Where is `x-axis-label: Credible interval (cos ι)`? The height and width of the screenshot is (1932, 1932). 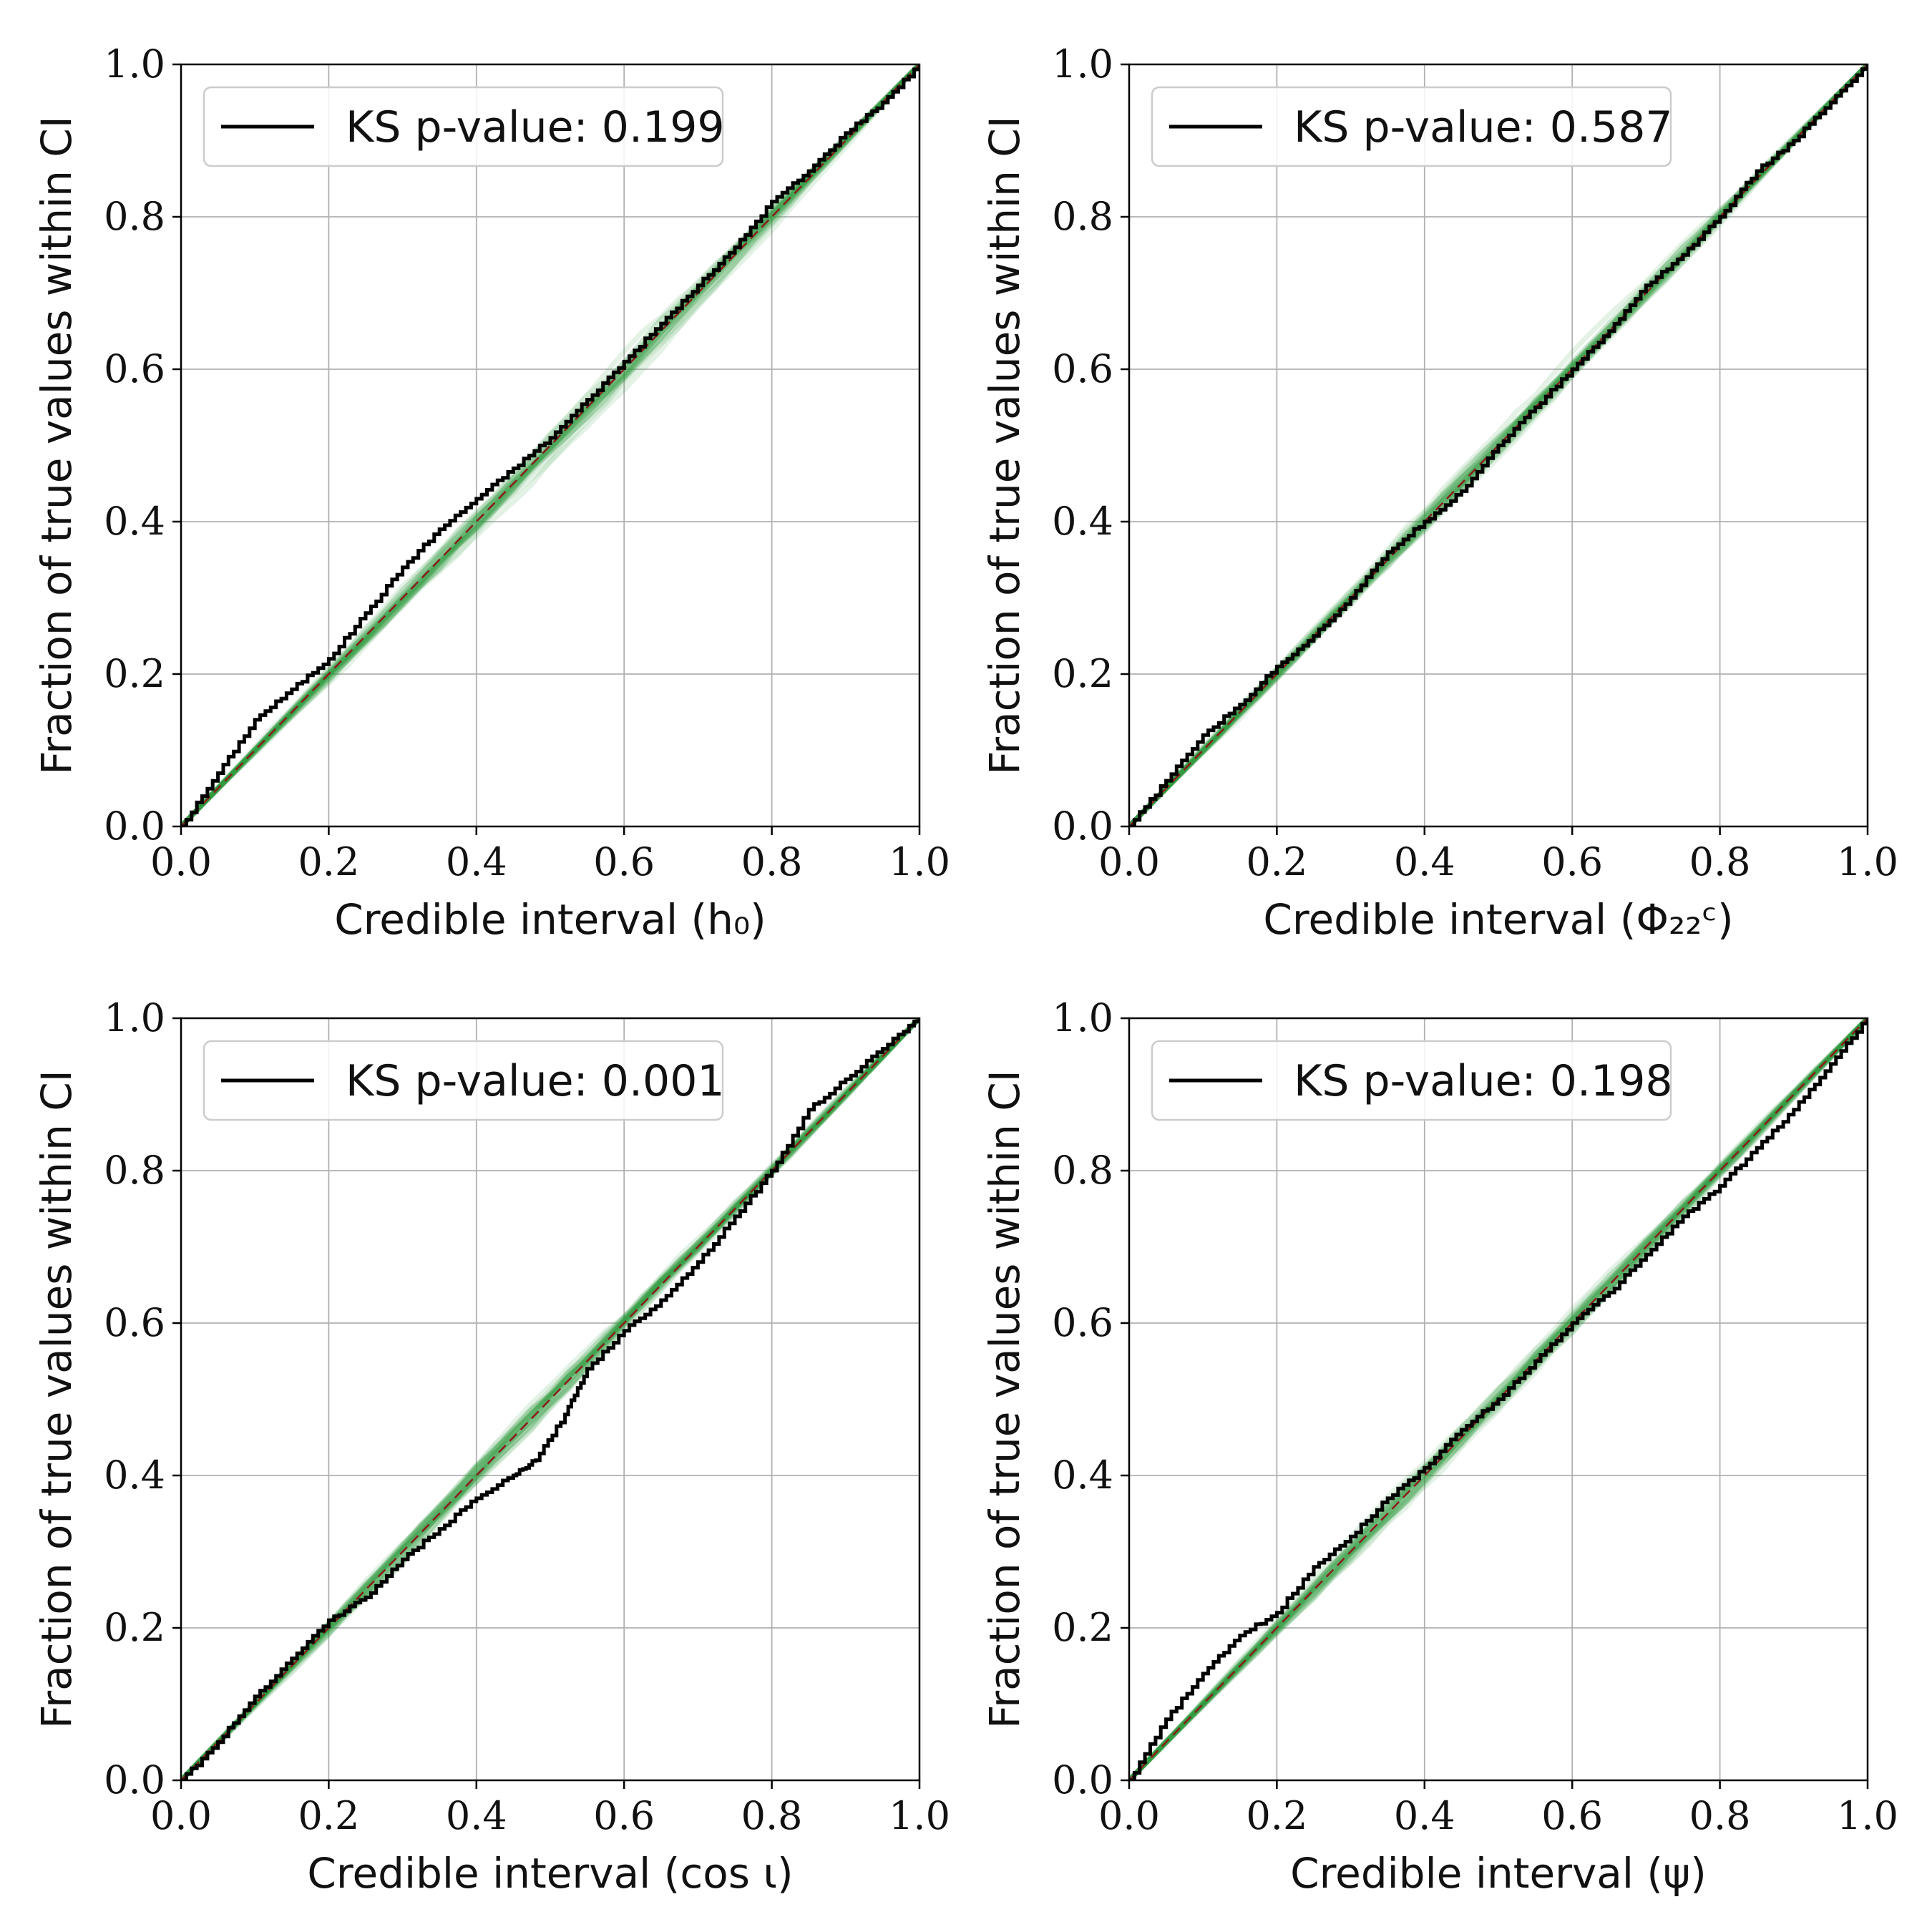
x-axis-label: Credible interval (cos ι) is located at coordinates (550, 1873).